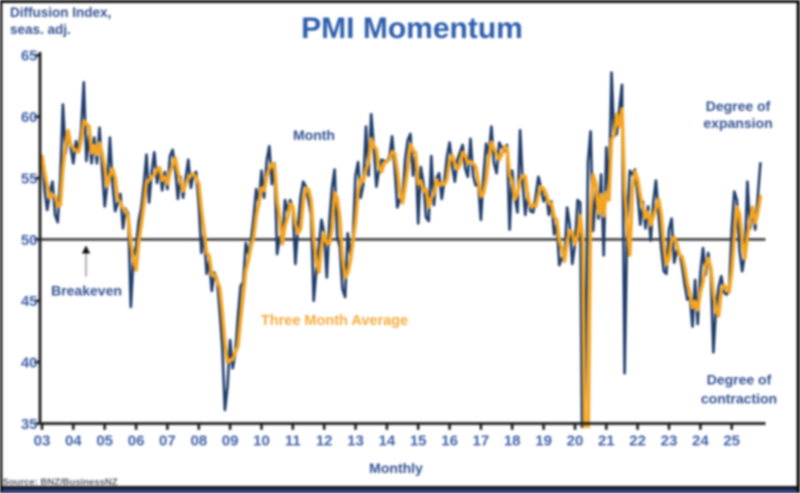  I want to click on svg-text: 10, so click(261, 441).